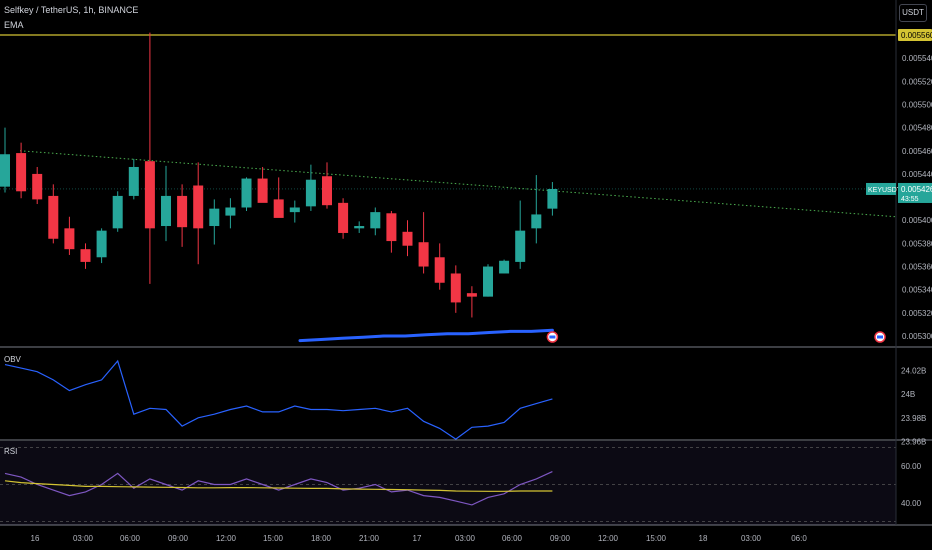  I want to click on time-tick-label: 16, so click(35, 538).